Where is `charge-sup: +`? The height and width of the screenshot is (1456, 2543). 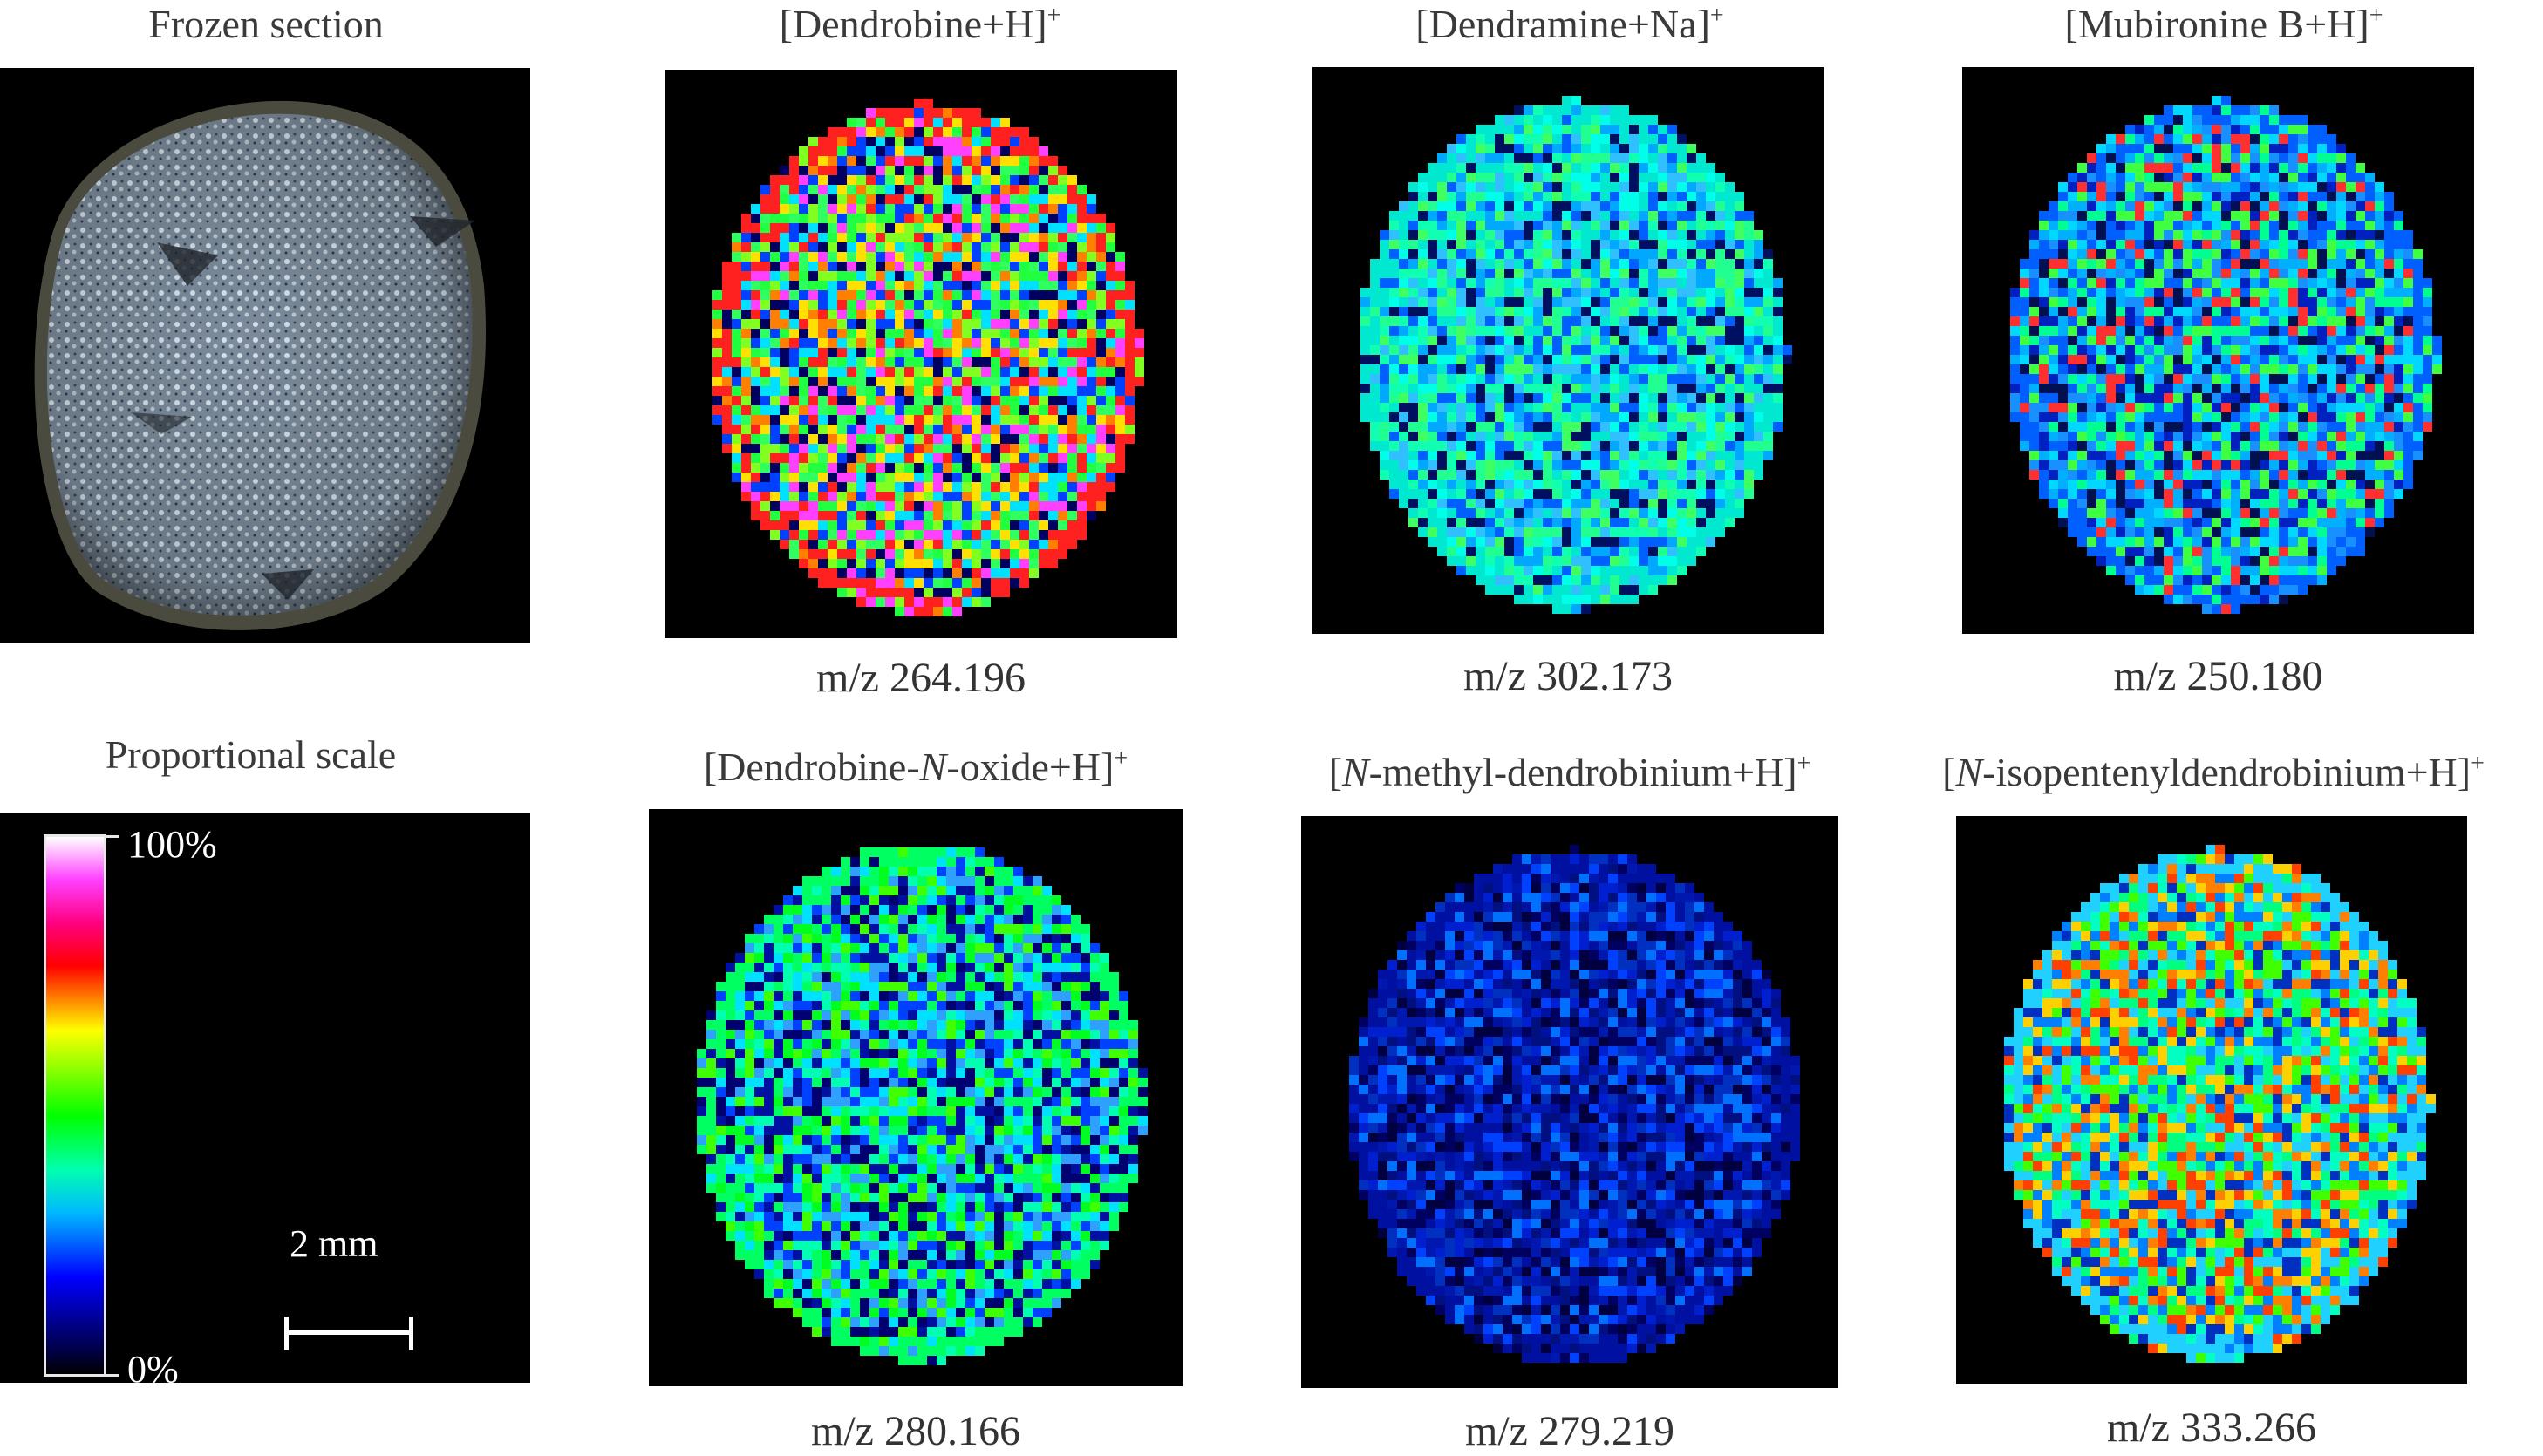 charge-sup: + is located at coordinates (1717, 16).